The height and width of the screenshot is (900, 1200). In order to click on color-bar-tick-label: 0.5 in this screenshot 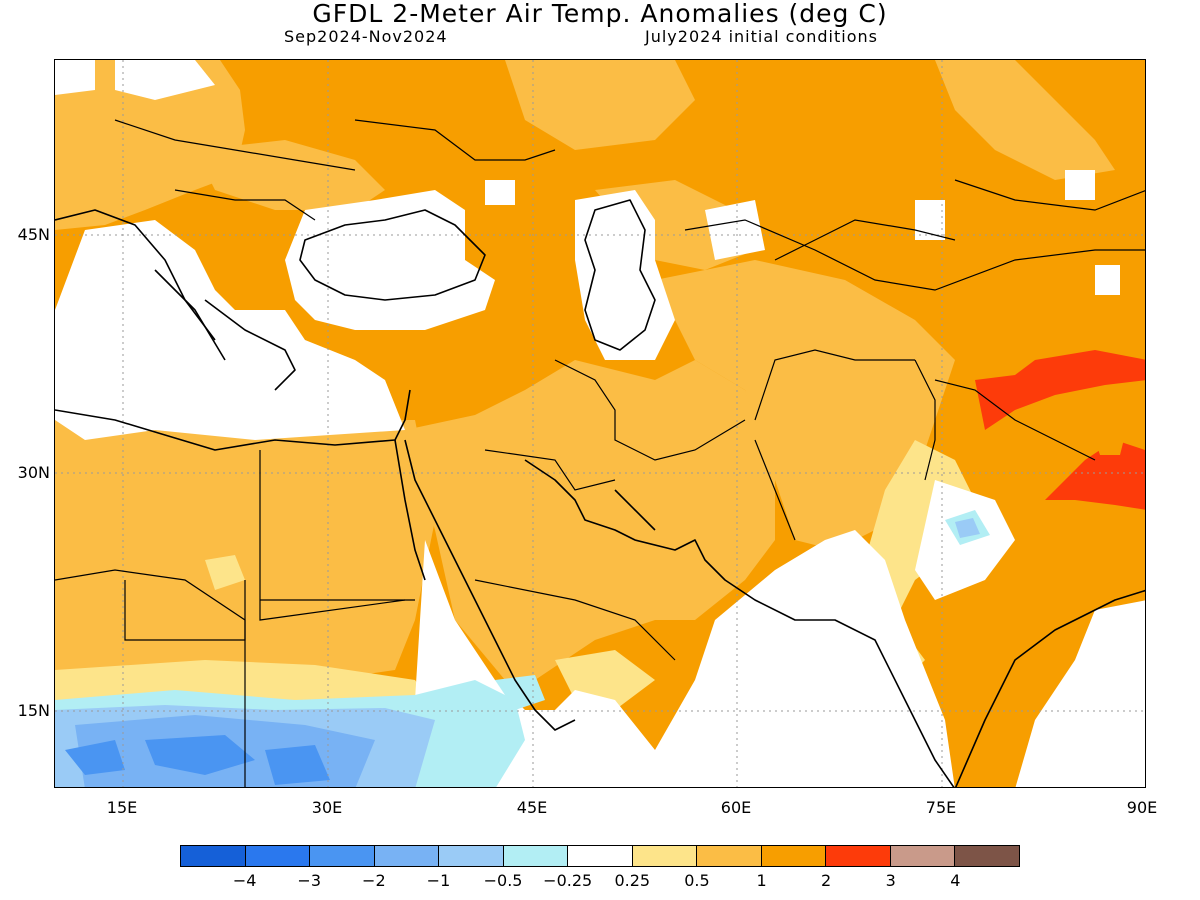, I will do `click(697, 880)`.